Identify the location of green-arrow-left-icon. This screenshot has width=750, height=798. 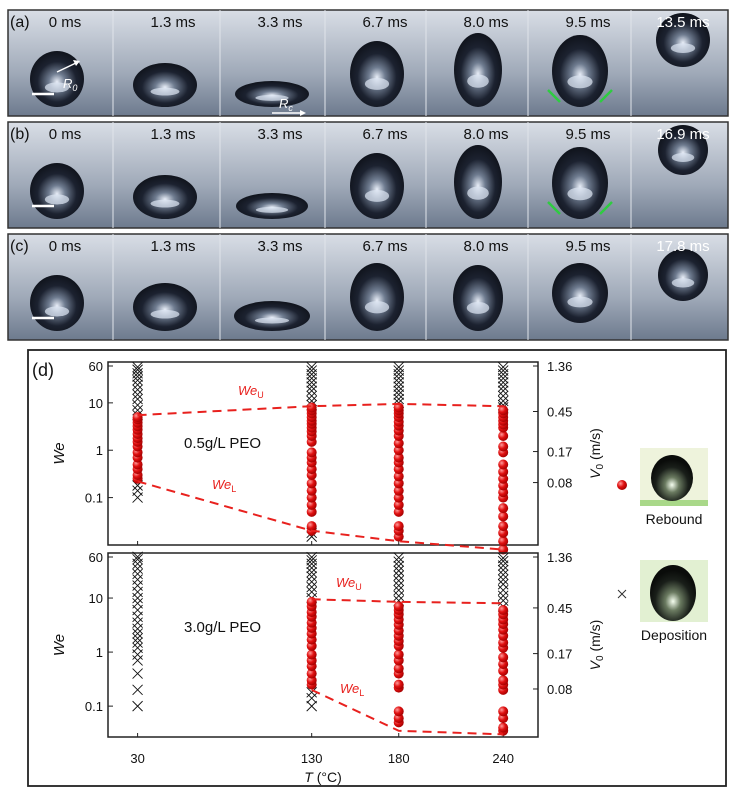
(554, 96).